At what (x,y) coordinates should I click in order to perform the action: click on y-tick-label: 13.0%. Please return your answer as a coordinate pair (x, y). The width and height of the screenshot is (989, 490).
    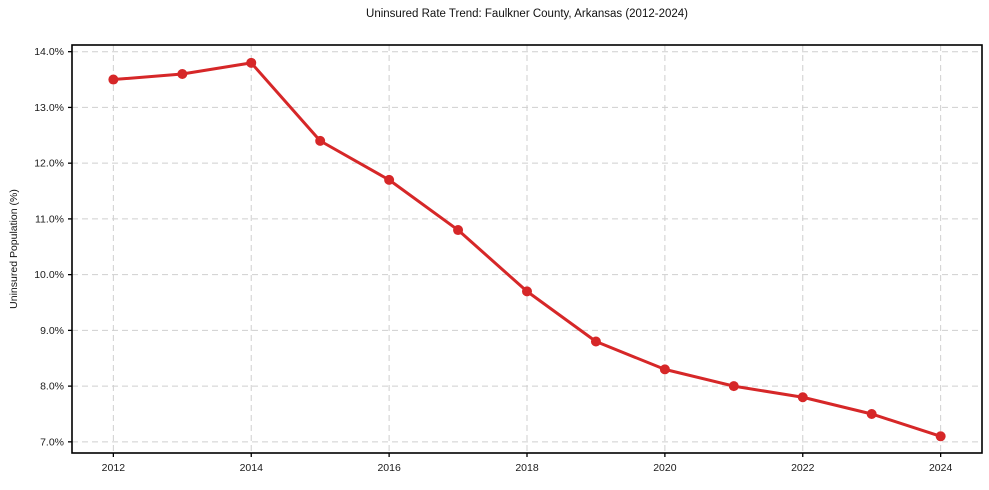
    Looking at the image, I should click on (49, 108).